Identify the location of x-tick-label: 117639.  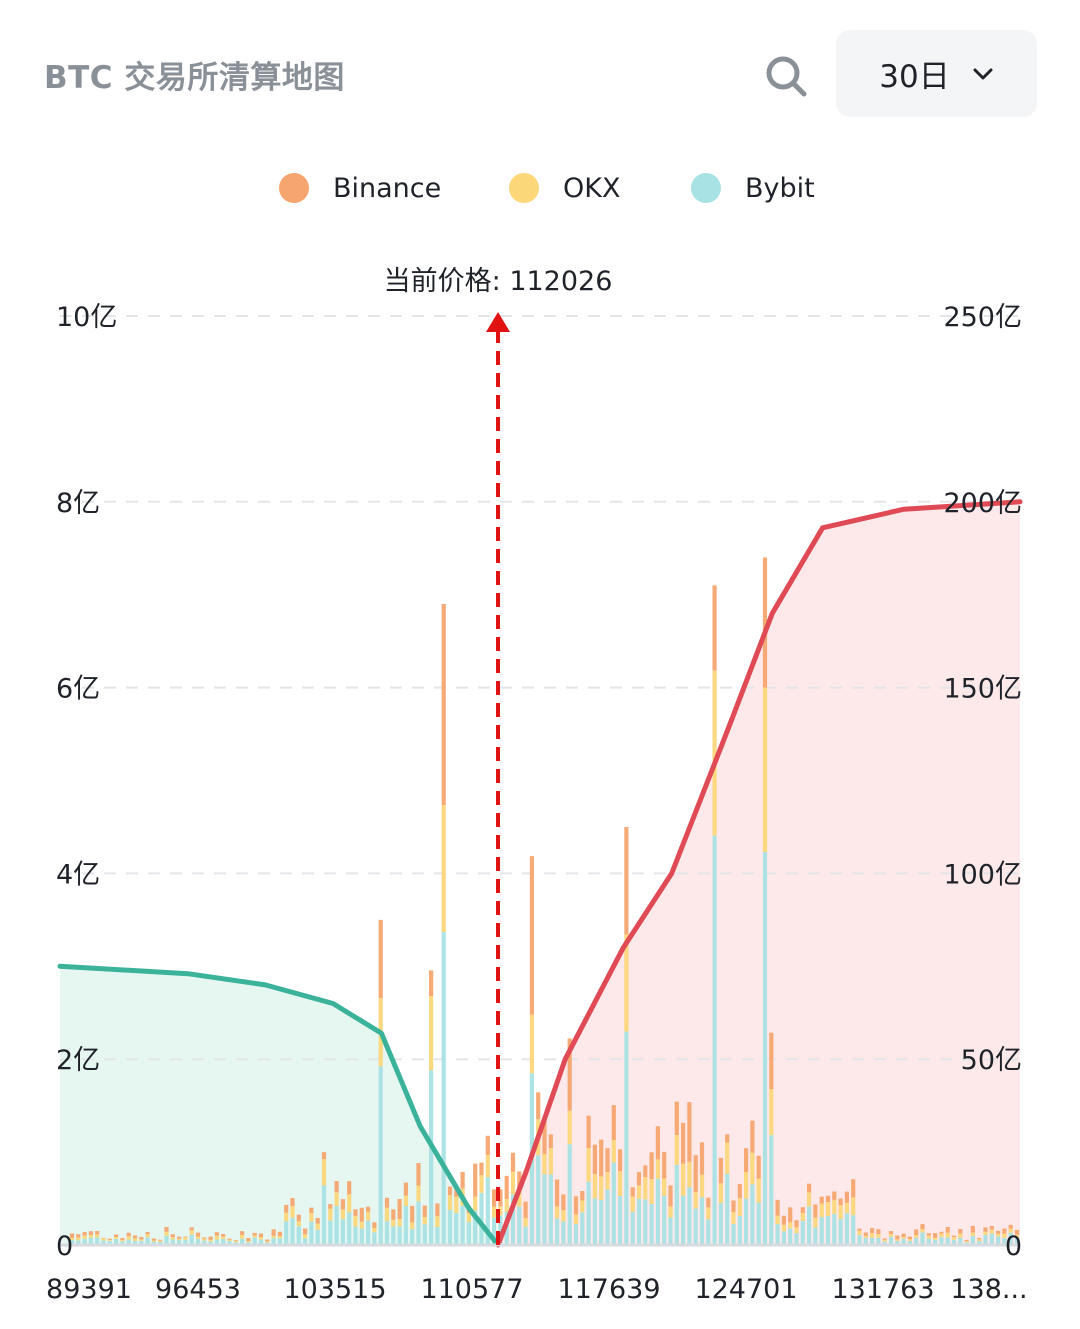
(608, 1289).